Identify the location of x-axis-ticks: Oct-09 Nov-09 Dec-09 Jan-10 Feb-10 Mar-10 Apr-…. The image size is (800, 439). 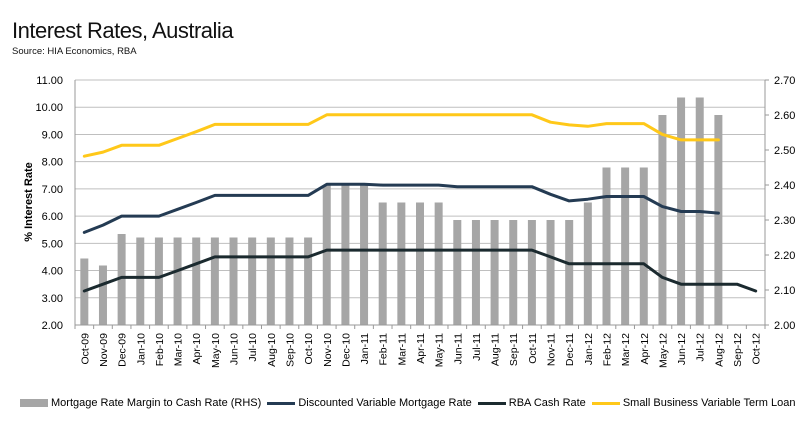
(420, 350).